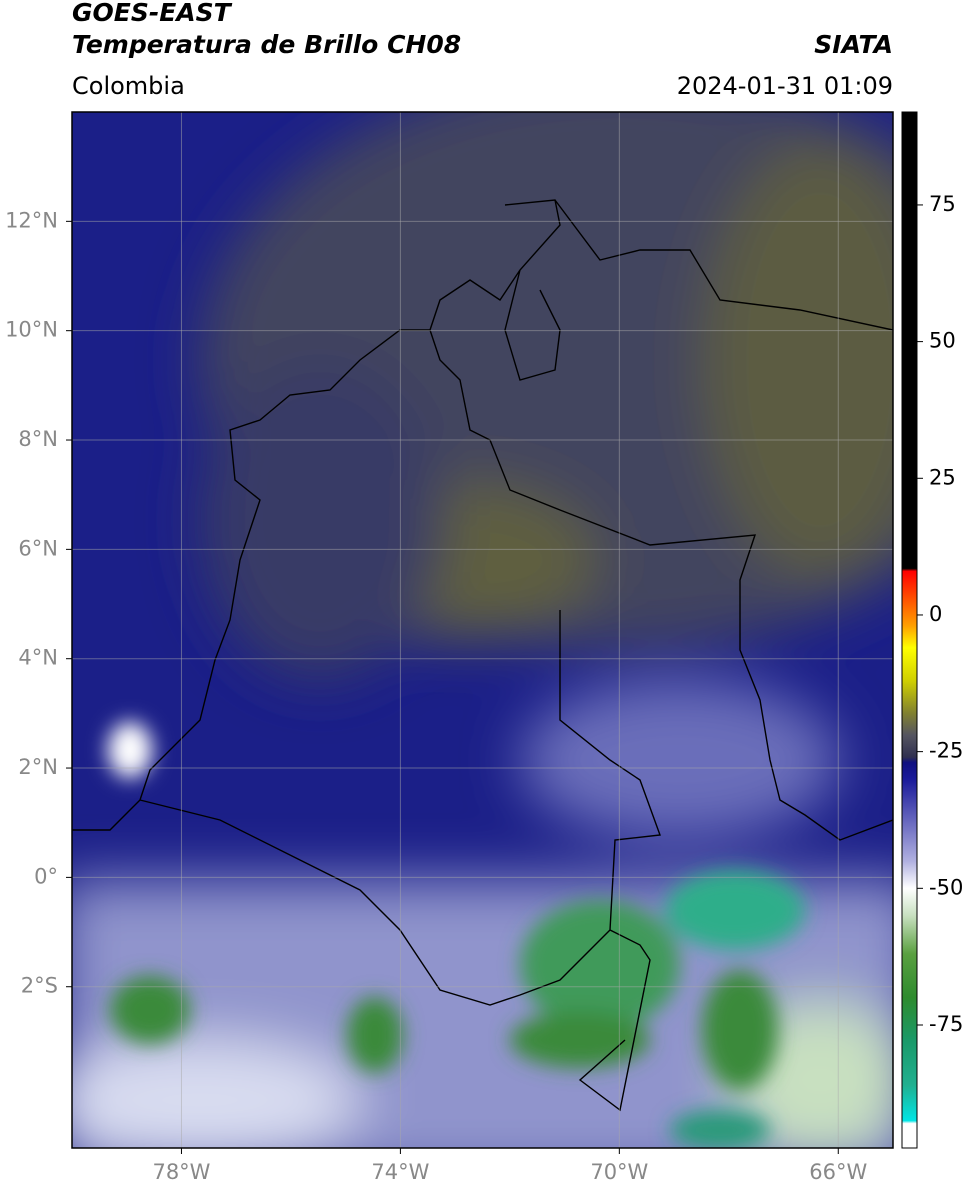  I want to click on colorbar-tick-label: 25, so click(942, 477).